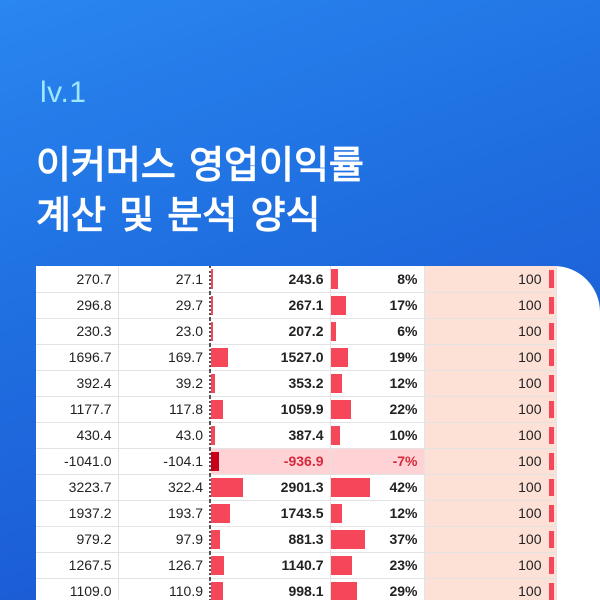 The image size is (600, 600). I want to click on cell-operating-profit: 1140.7, so click(270, 565).